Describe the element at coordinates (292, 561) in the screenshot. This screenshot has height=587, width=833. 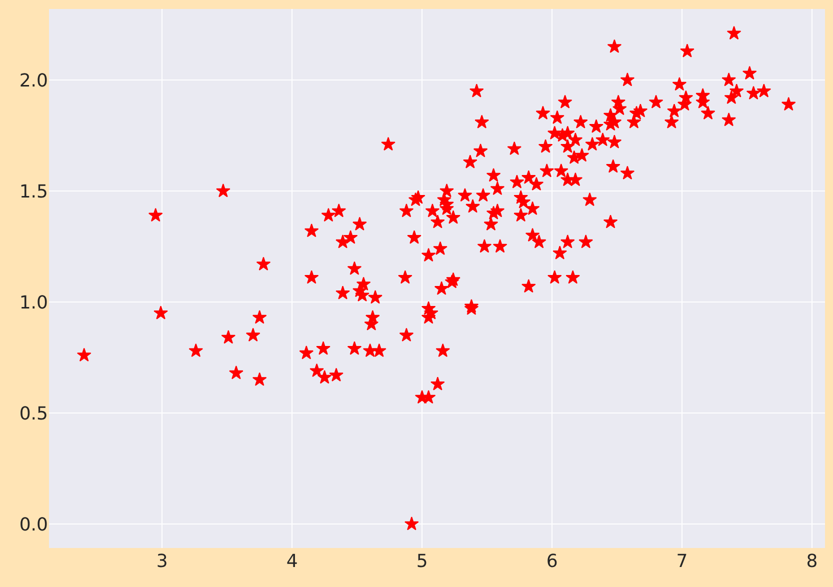
I see `x-tick-label: 4` at that location.